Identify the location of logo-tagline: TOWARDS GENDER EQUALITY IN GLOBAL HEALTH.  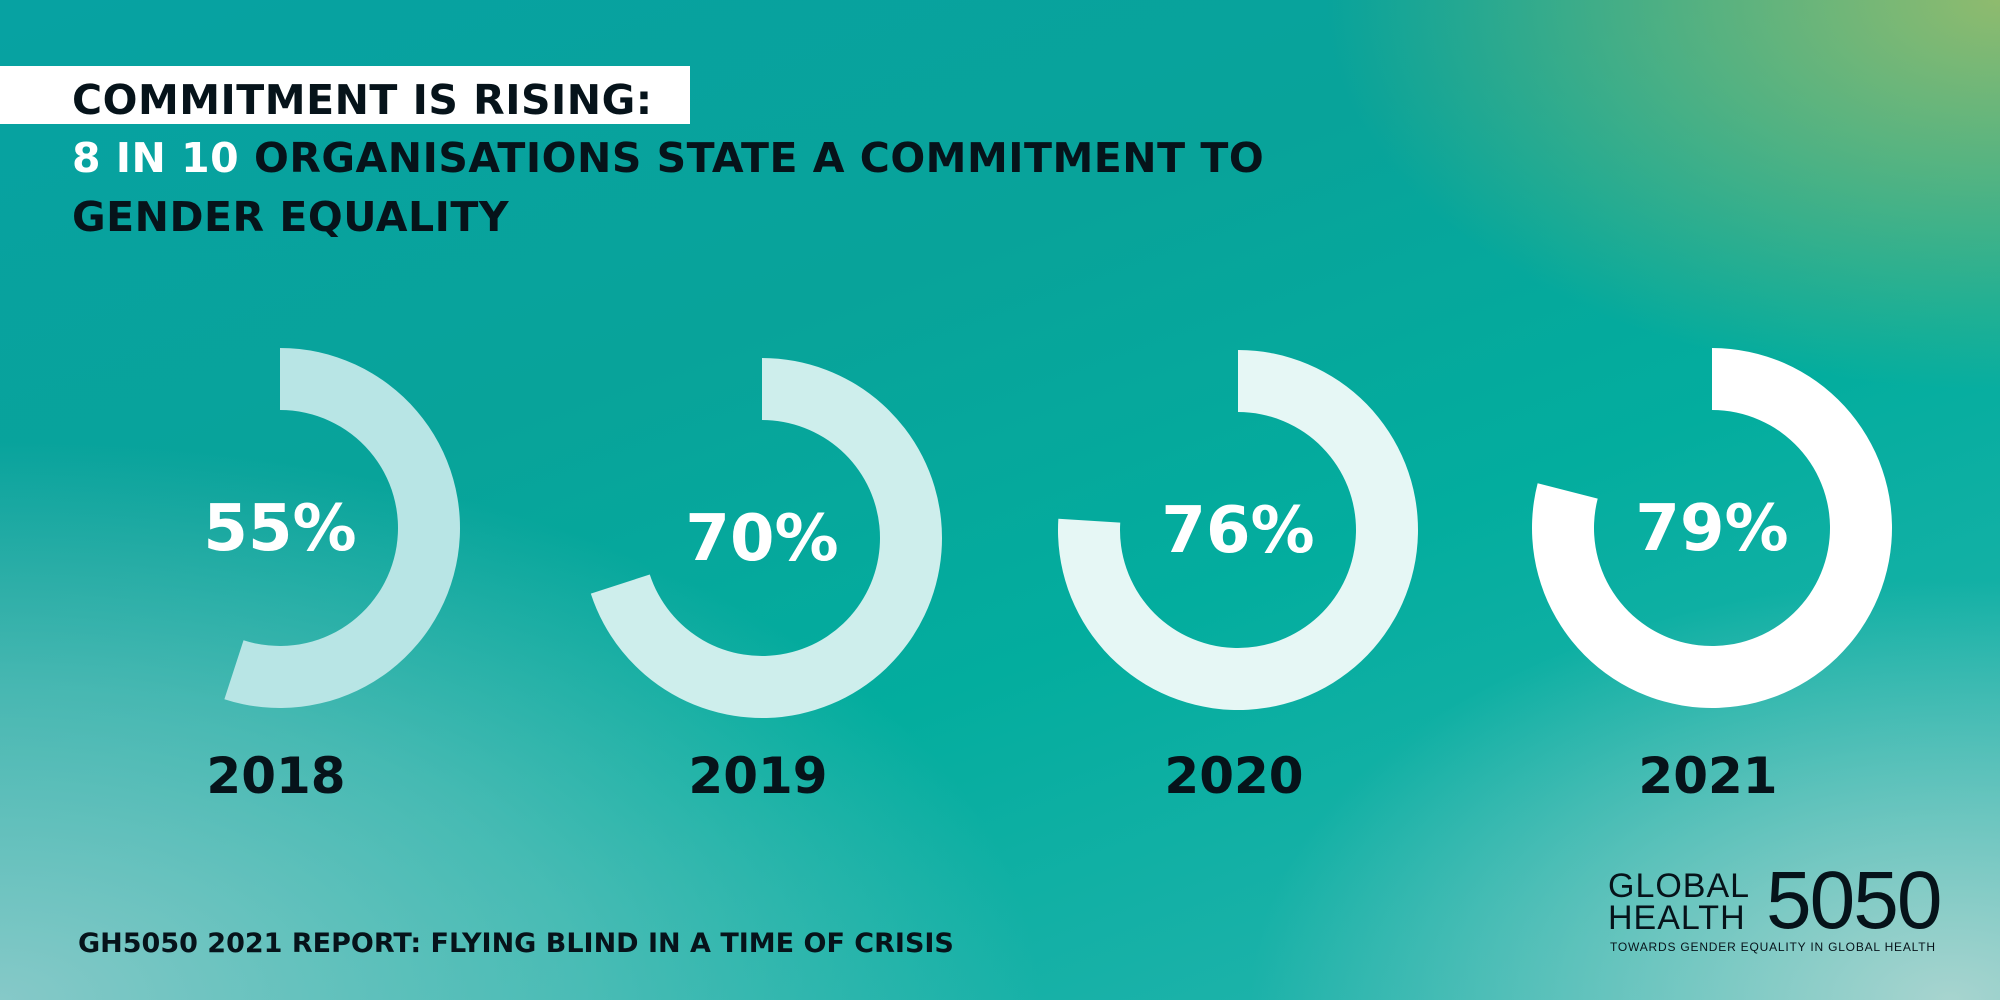
(1773, 947).